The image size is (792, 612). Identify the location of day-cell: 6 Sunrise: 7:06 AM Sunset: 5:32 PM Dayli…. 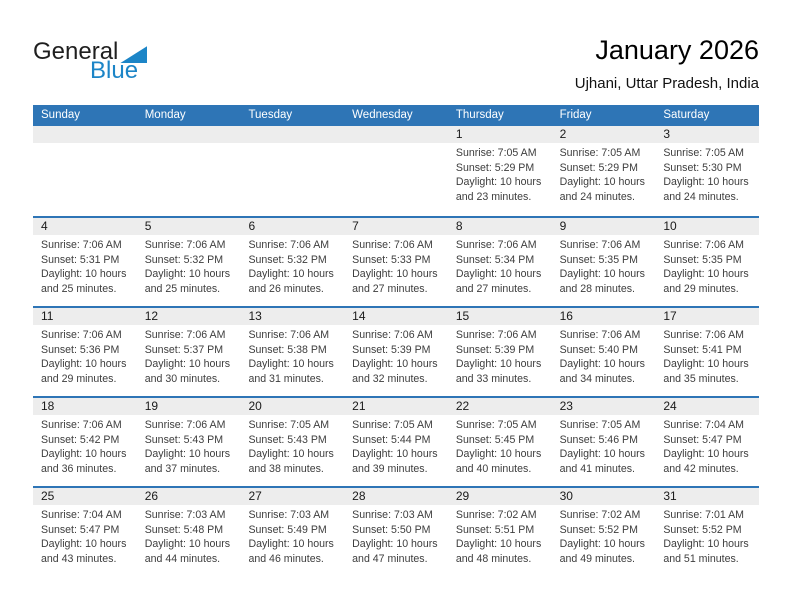
(292, 262).